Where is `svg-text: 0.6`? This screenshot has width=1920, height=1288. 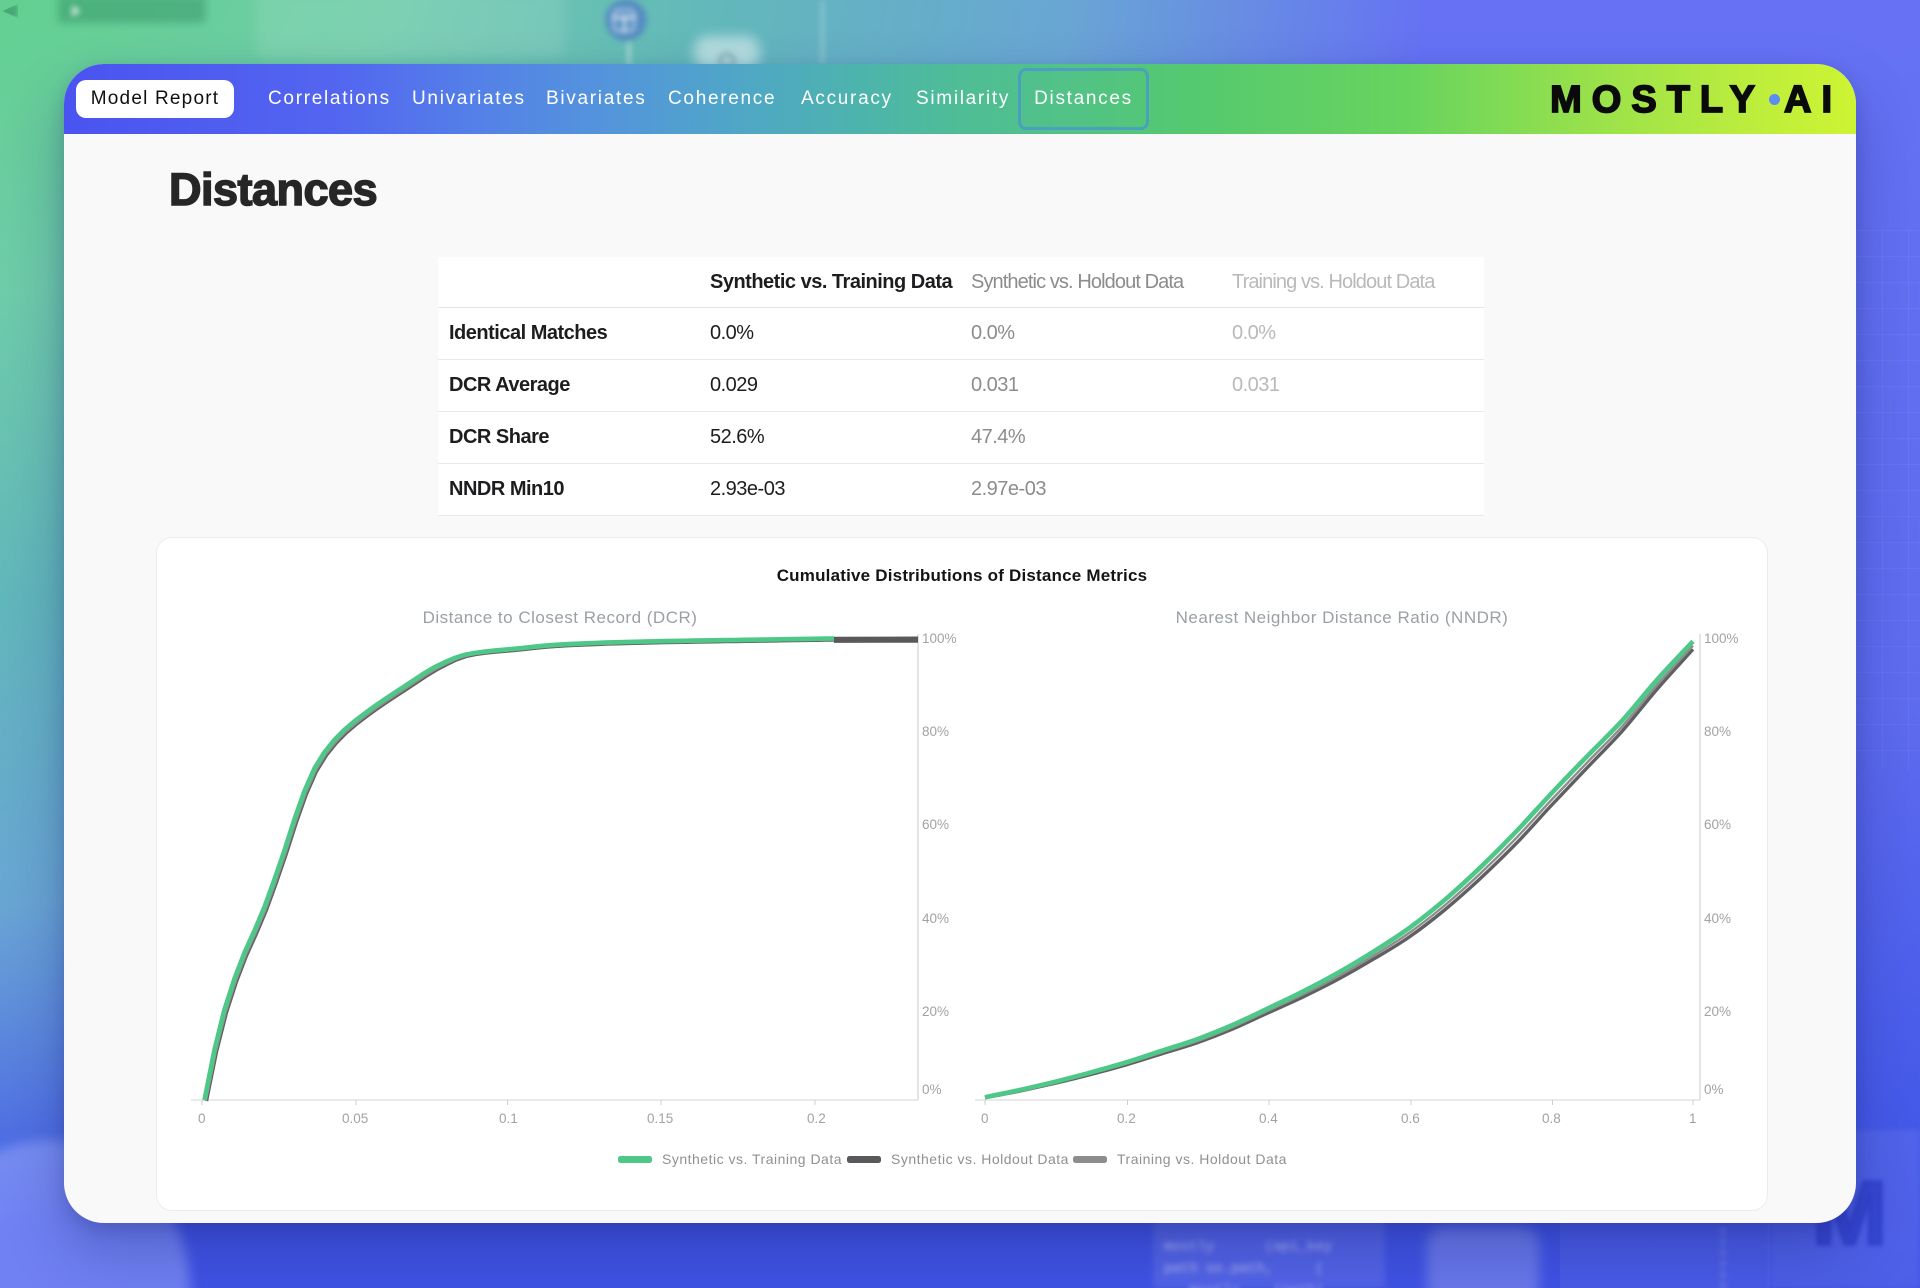
svg-text: 0.6 is located at coordinates (1410, 1118).